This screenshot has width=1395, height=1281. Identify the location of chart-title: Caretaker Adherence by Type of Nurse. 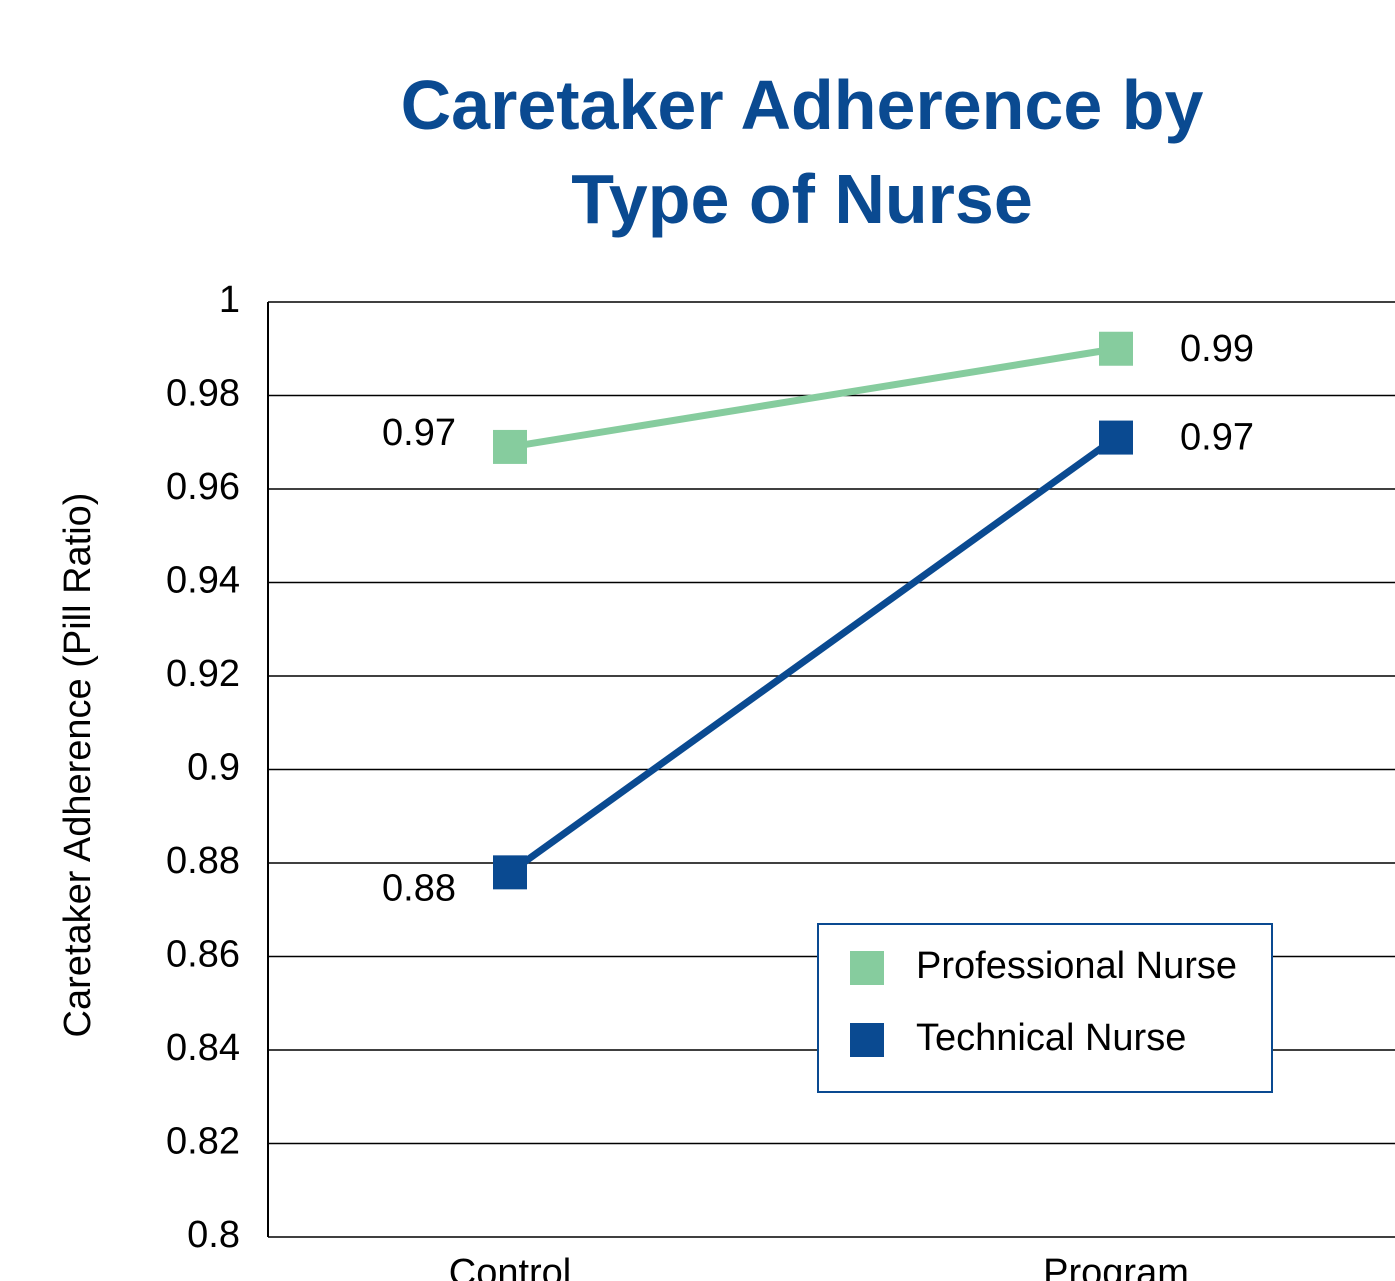
(802, 152).